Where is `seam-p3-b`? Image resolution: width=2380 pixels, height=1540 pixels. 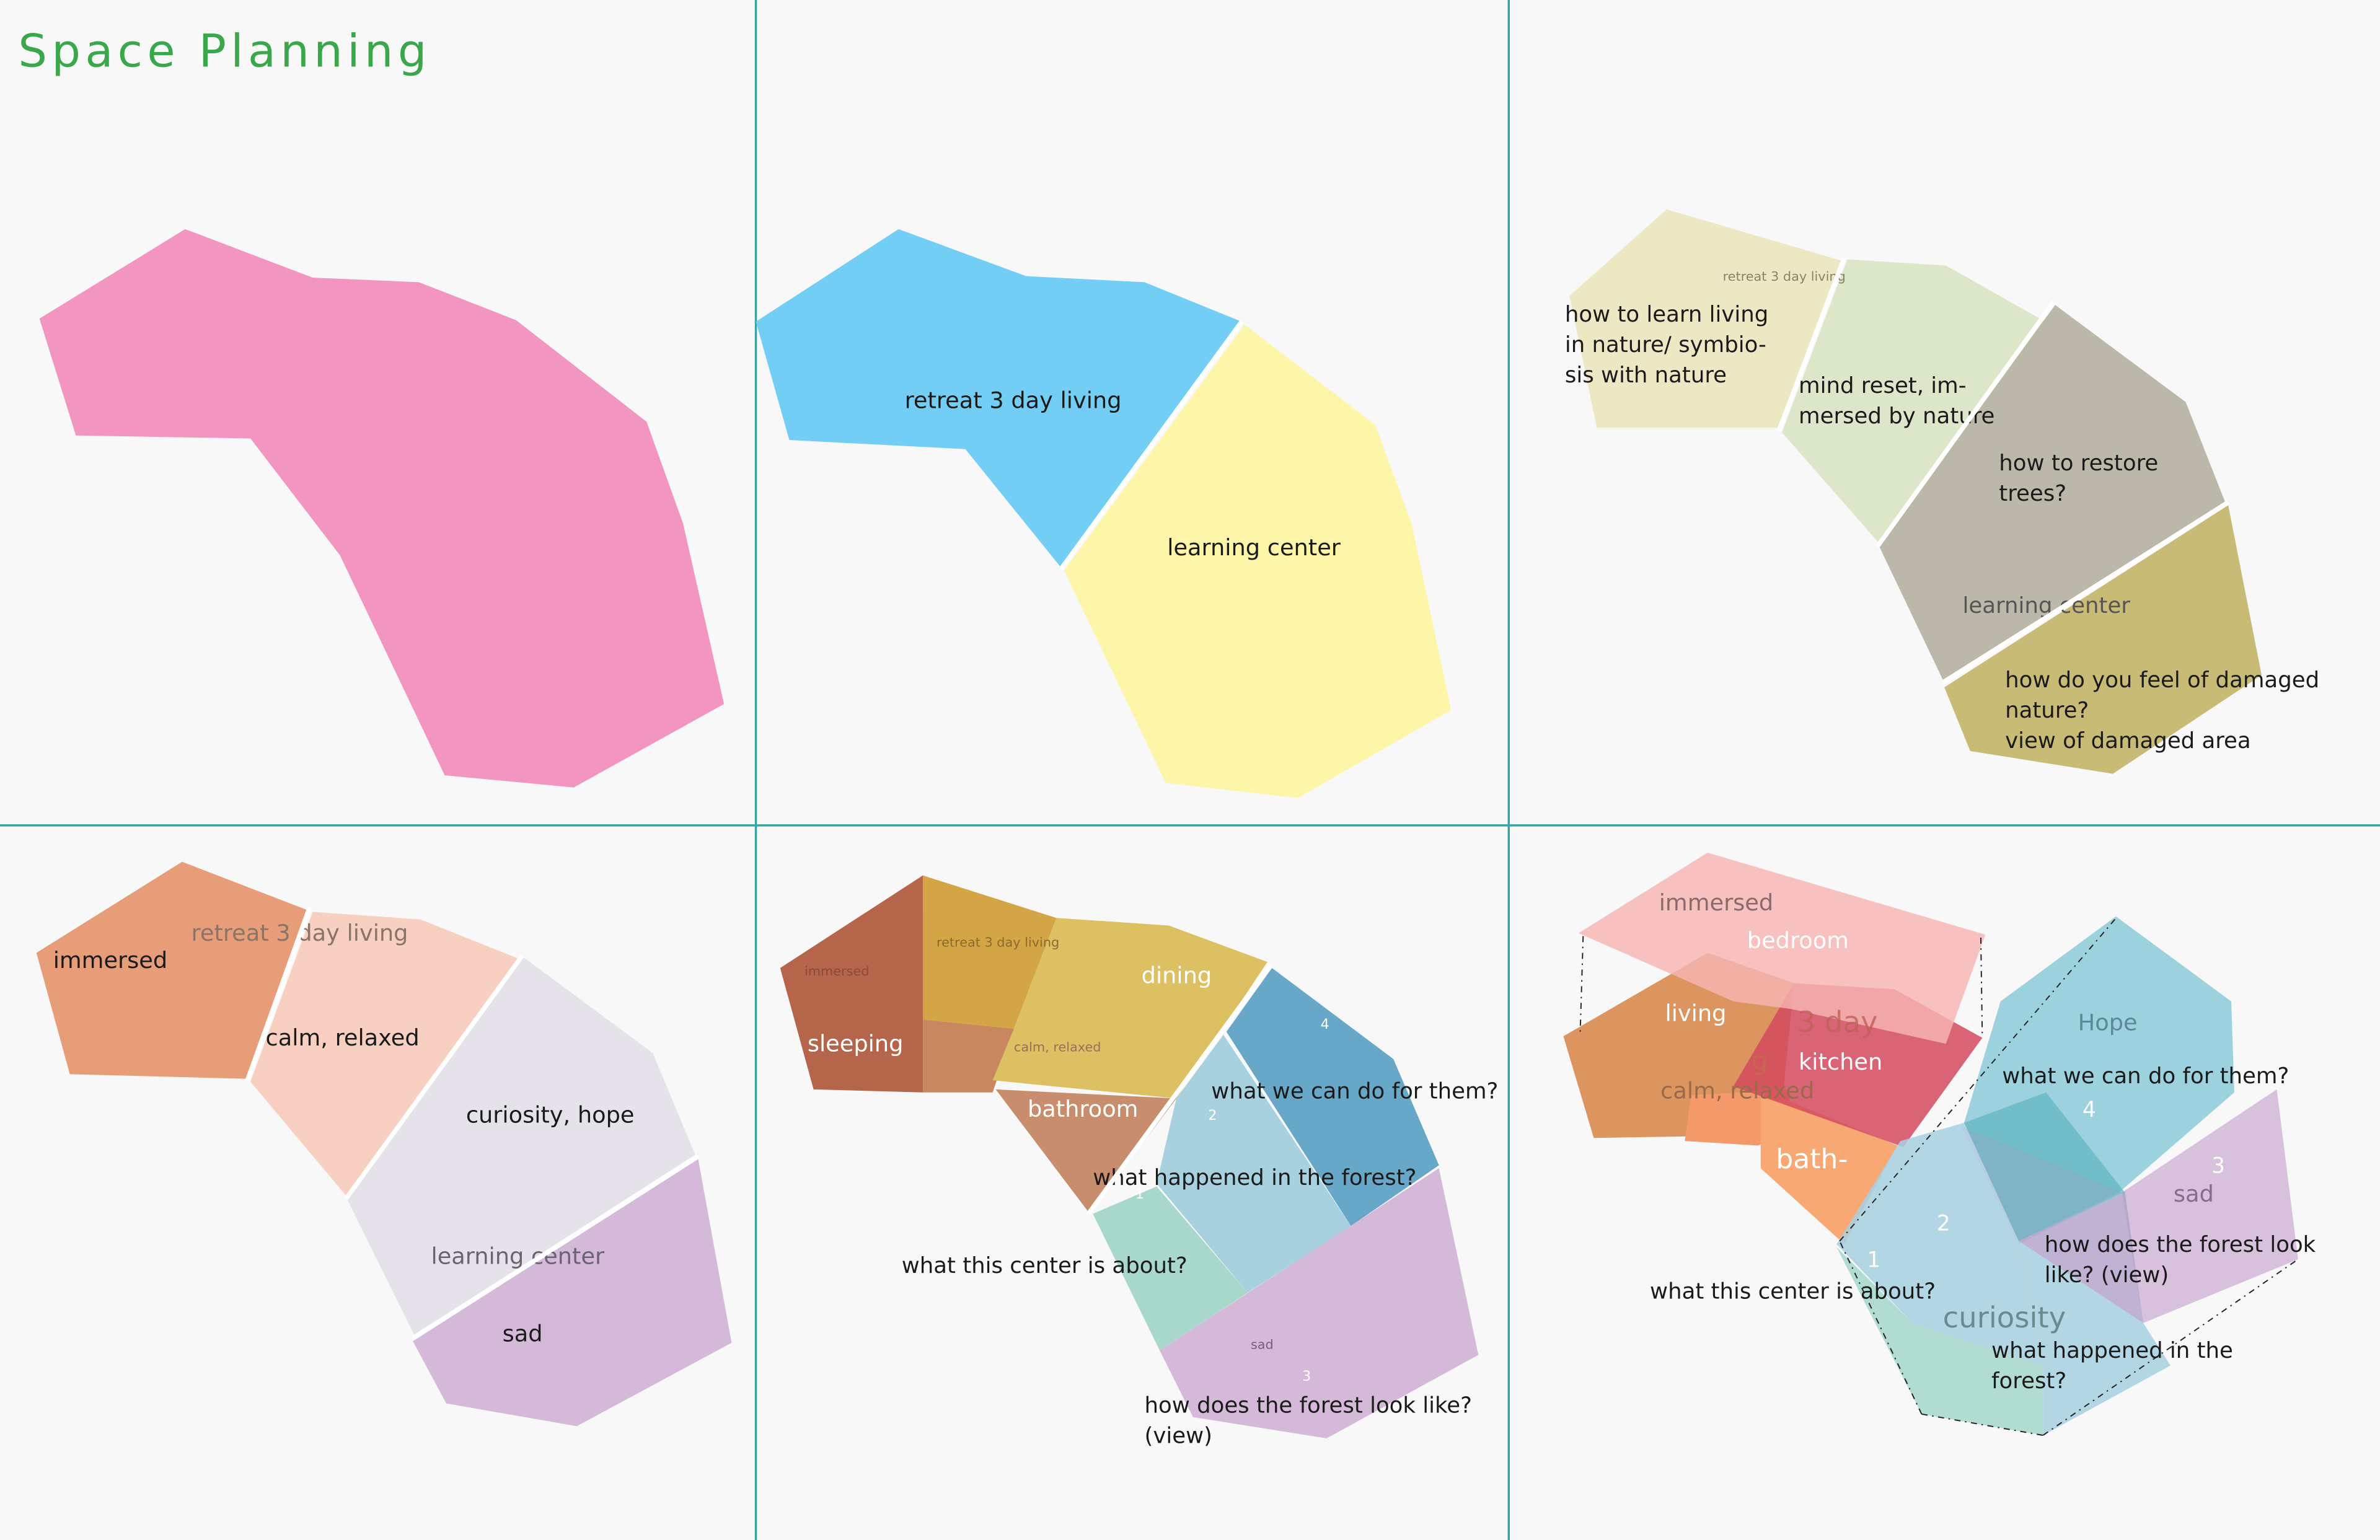
seam-p3-b is located at coordinates (1965, 424).